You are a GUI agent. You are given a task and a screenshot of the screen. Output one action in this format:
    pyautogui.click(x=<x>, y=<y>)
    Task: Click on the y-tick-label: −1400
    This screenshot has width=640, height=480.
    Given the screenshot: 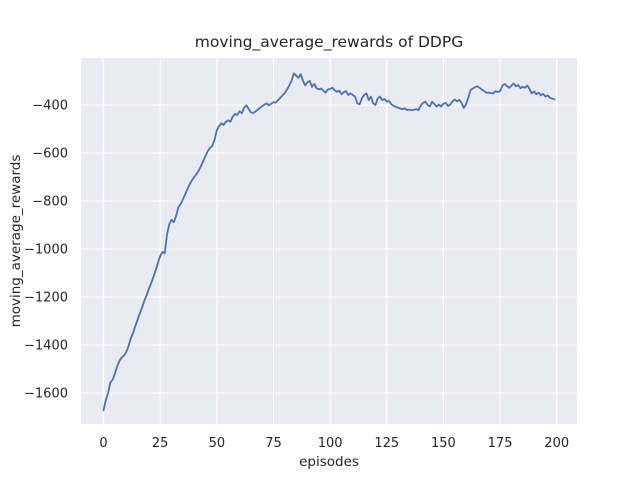 What is the action you would take?
    pyautogui.click(x=46, y=346)
    